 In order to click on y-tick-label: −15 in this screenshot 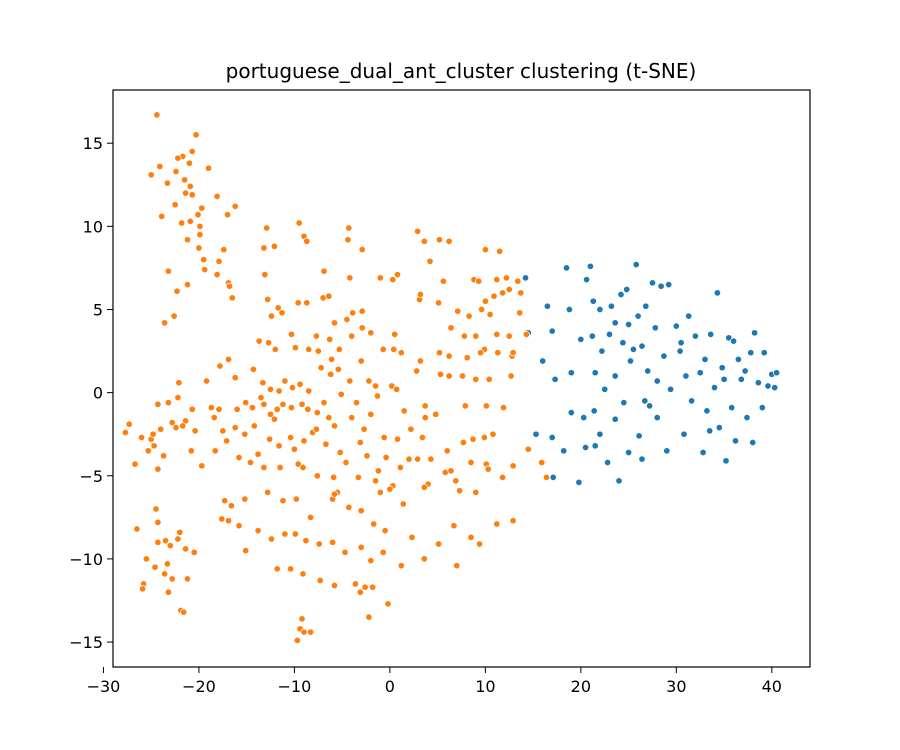, I will do `click(86, 642)`.